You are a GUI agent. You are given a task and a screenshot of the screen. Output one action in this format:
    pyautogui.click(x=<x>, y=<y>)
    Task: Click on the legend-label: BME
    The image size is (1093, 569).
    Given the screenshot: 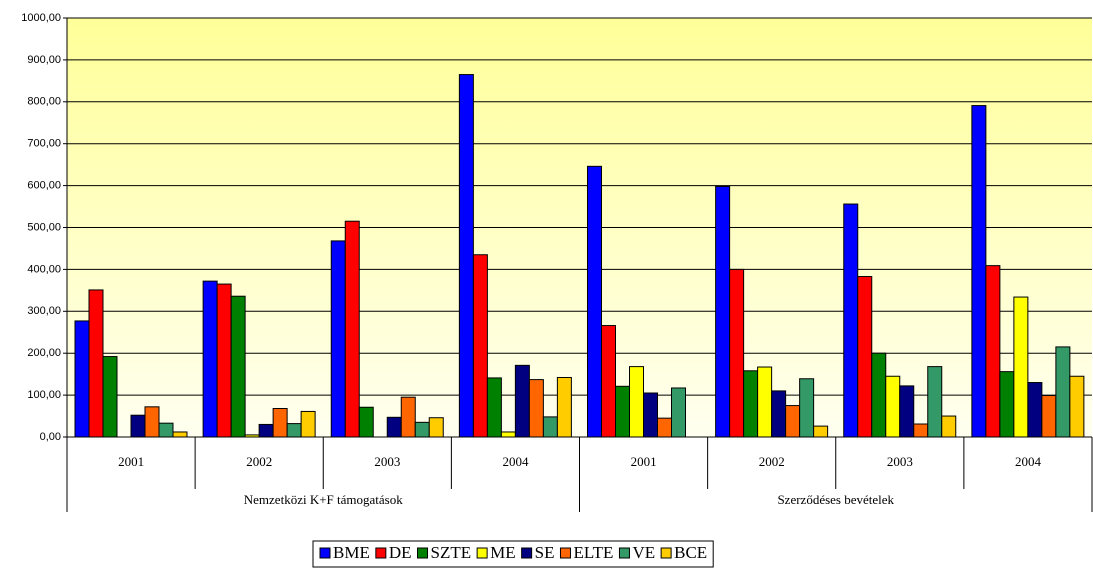 What is the action you would take?
    pyautogui.click(x=351, y=552)
    